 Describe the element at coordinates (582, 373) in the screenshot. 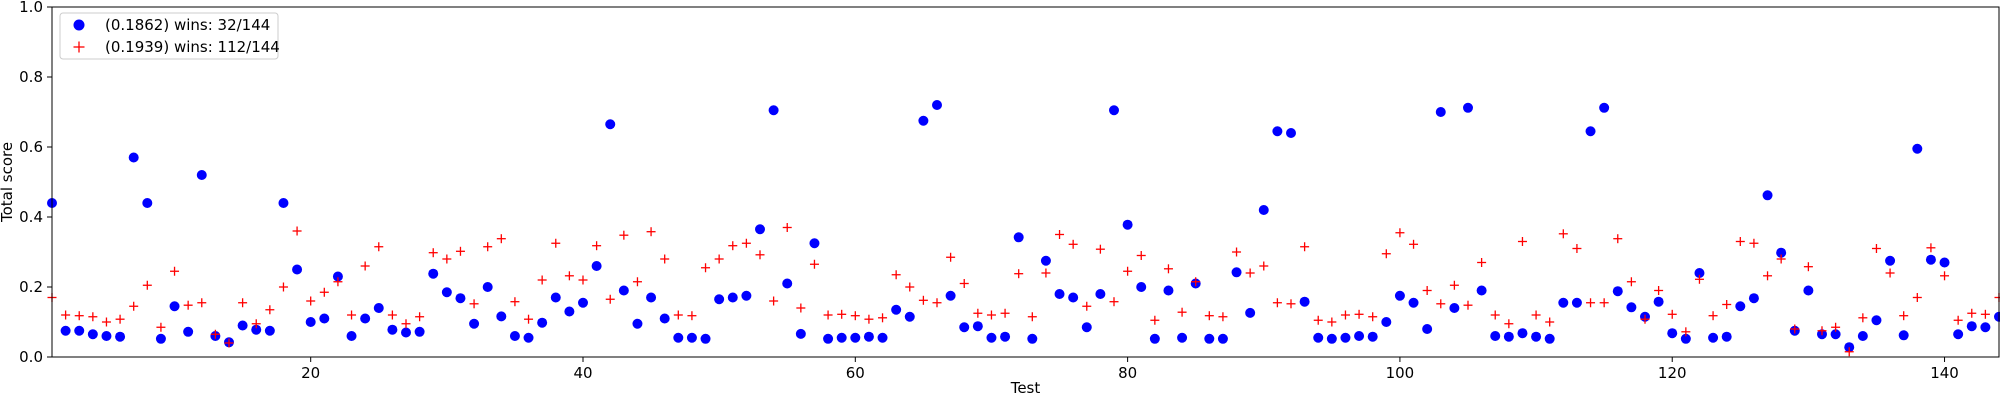

I see `x-tick-label: 40` at that location.